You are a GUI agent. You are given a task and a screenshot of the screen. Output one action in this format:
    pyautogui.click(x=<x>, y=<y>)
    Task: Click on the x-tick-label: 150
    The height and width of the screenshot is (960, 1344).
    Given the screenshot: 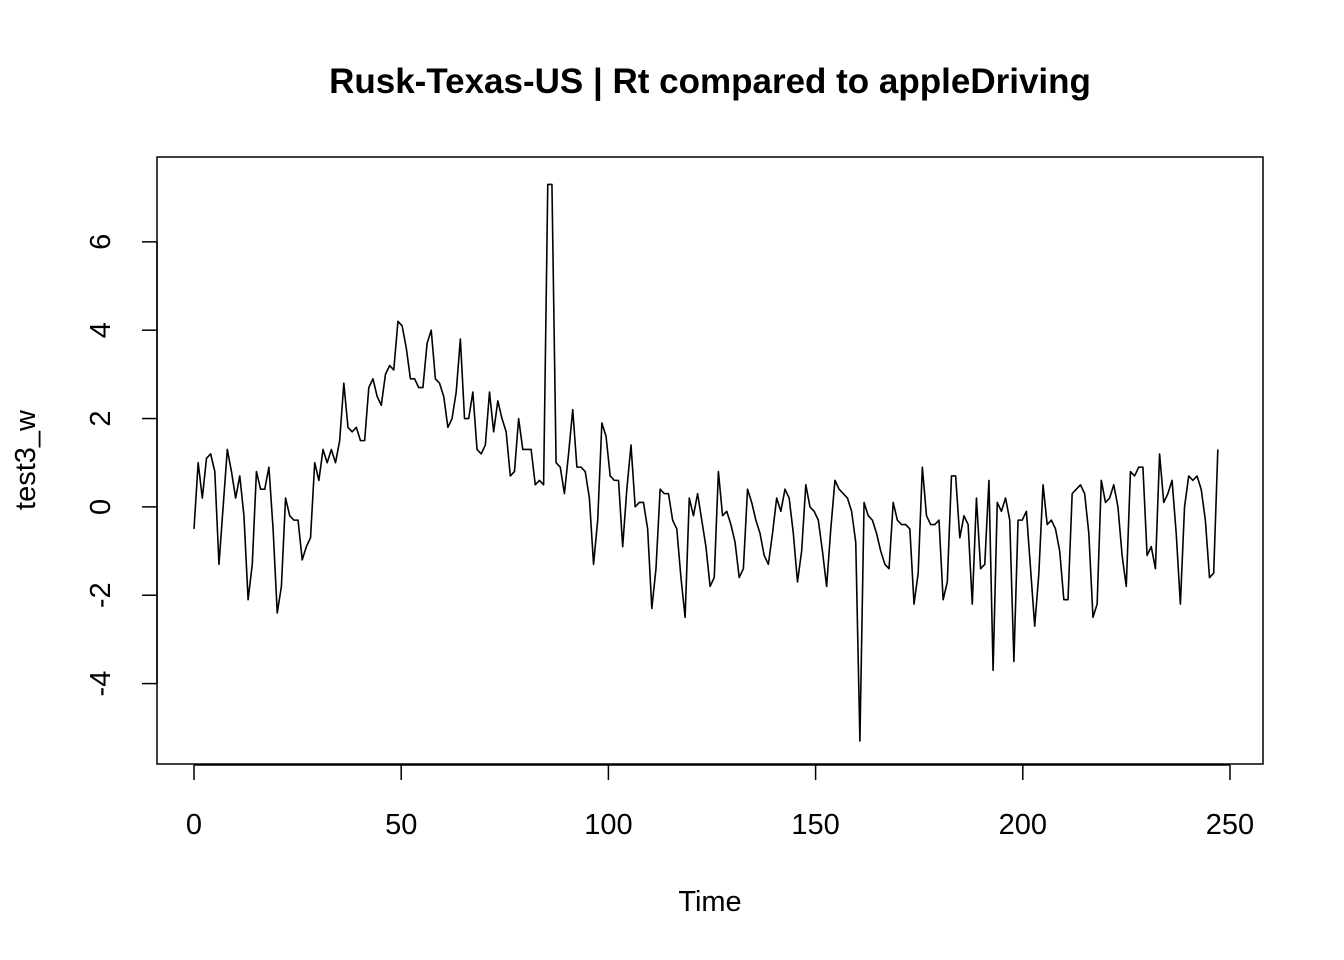 What is the action you would take?
    pyautogui.click(x=815, y=825)
    